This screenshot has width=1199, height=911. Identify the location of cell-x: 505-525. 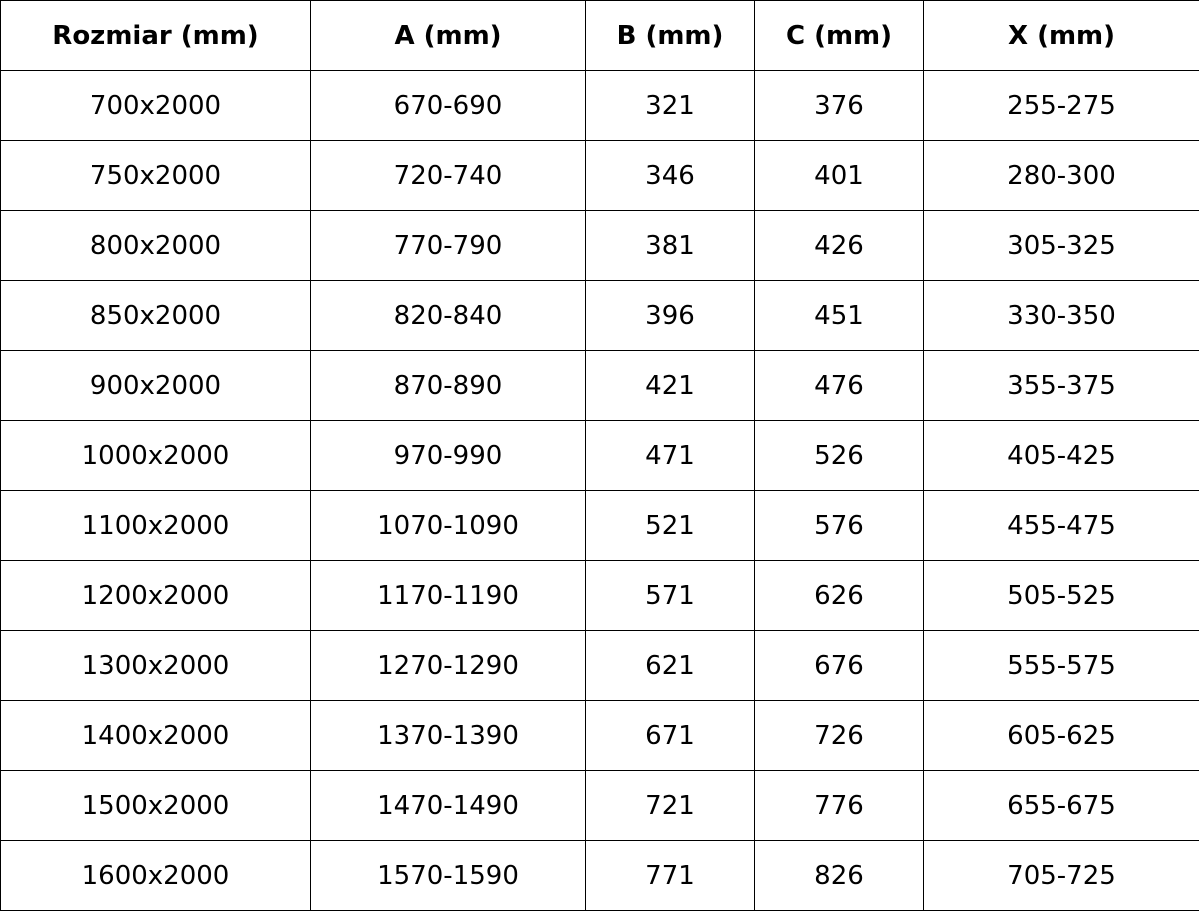
(1061, 595).